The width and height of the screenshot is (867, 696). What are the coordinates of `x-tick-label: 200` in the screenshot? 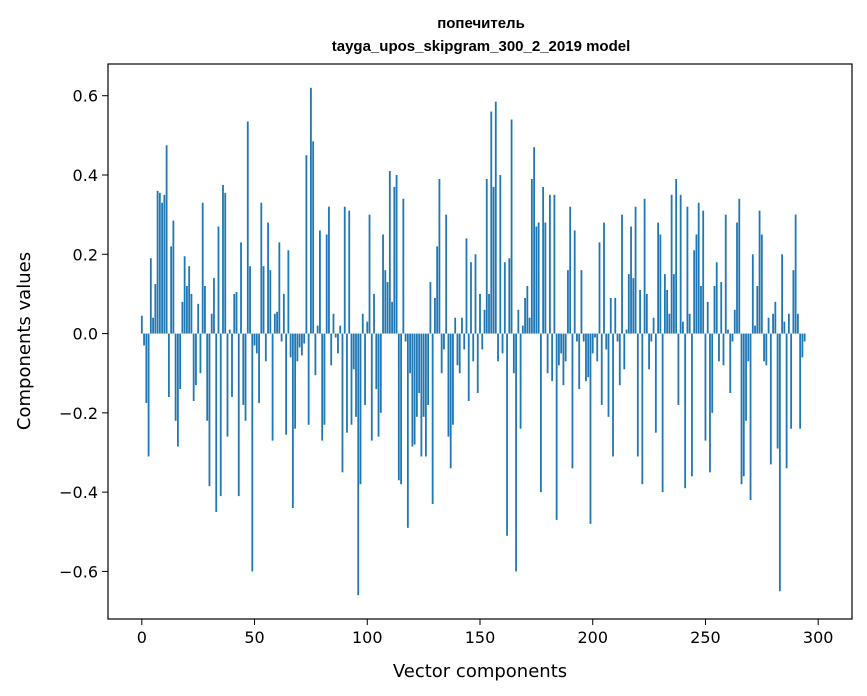 It's located at (592, 637).